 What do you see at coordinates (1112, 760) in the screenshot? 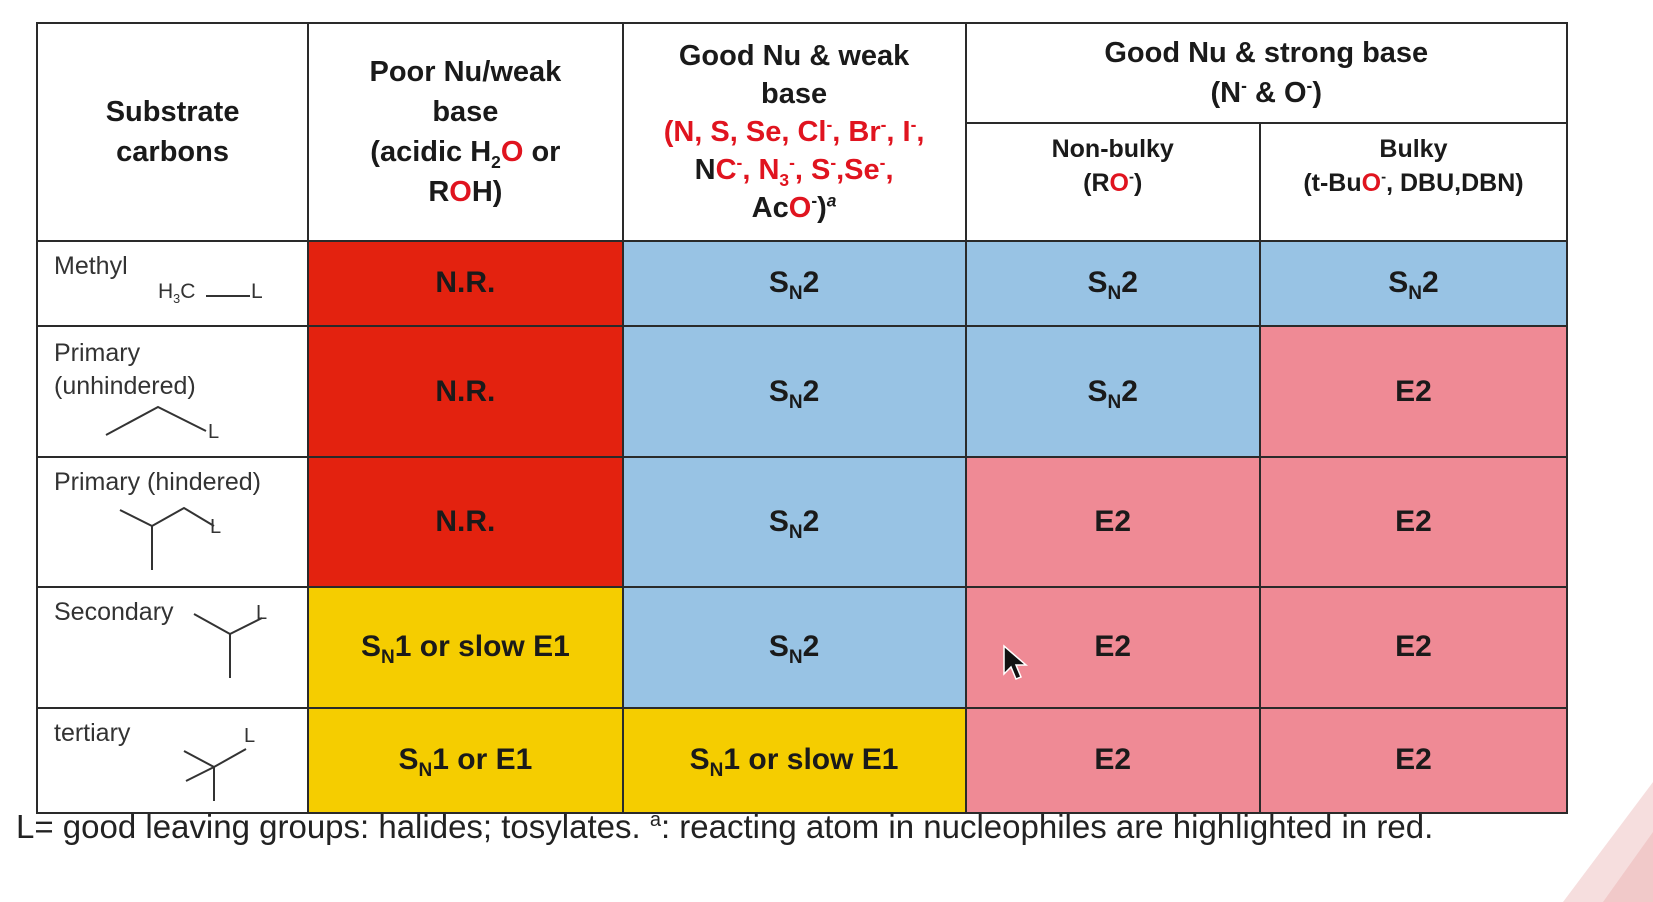
I see `cell-tertiary-nonbulky: E2` at bounding box center [1112, 760].